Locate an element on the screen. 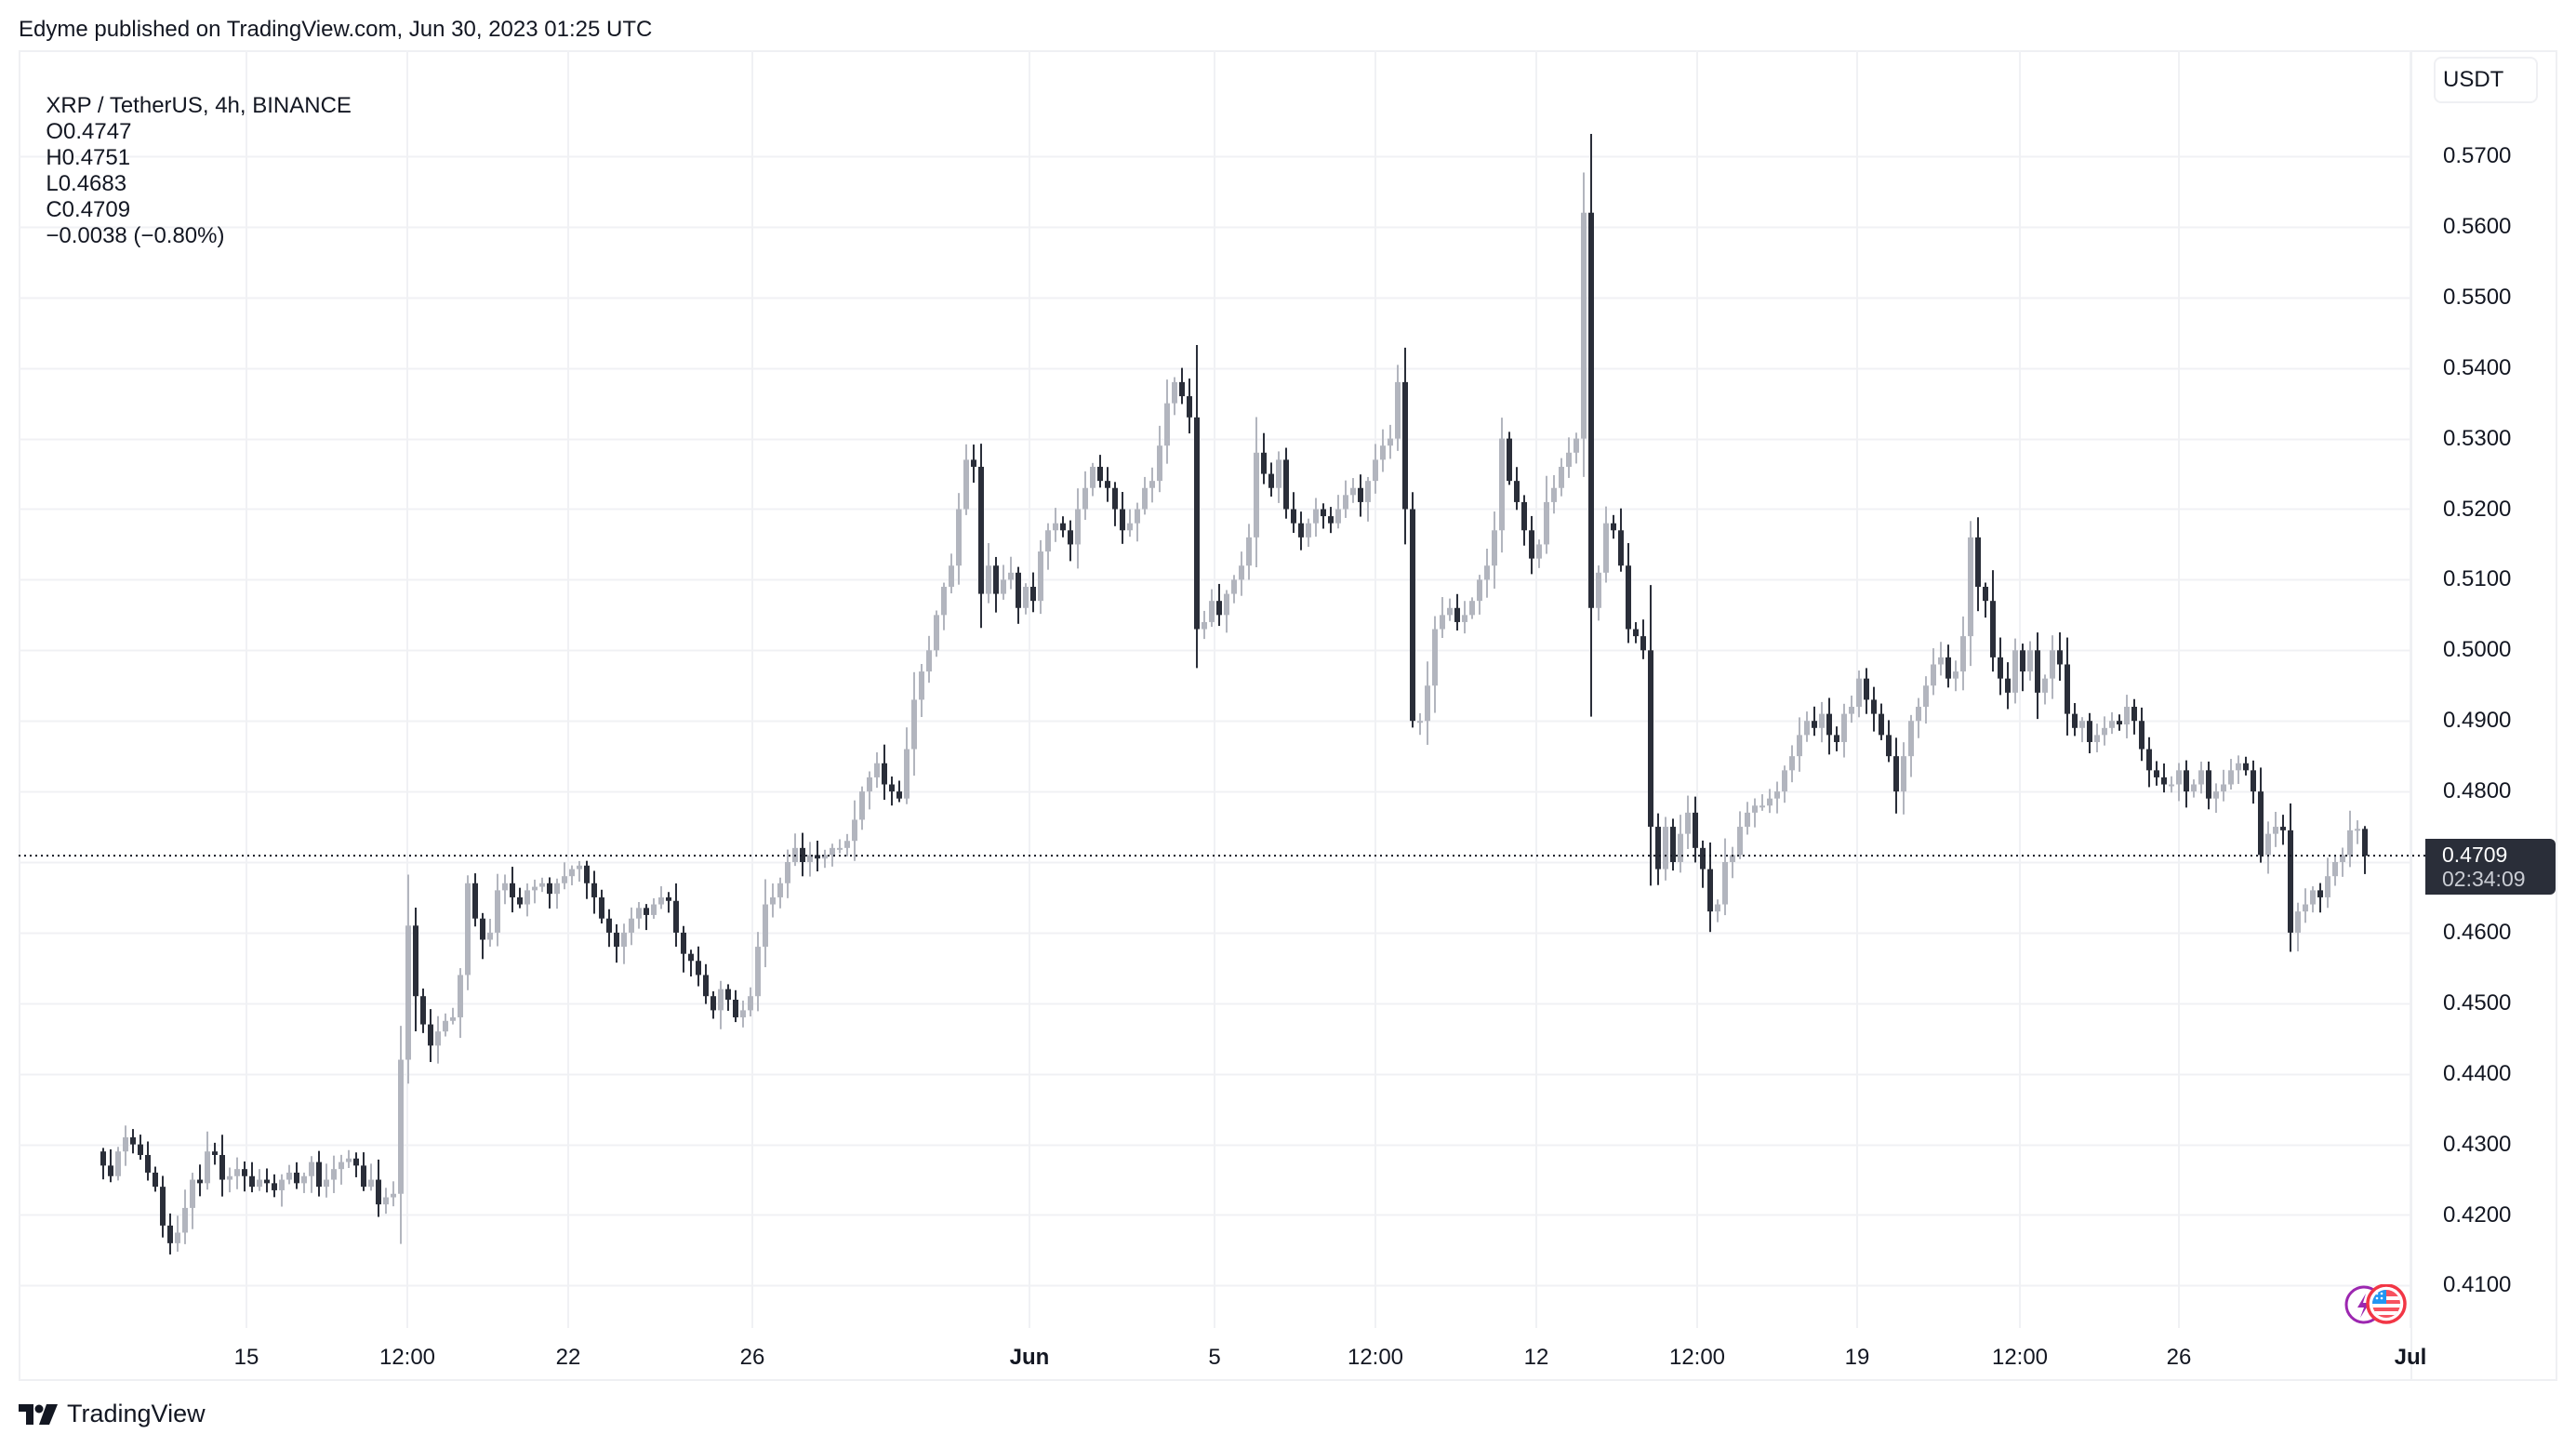  price-tick-label: 0.4100 is located at coordinates (2477, 1285).